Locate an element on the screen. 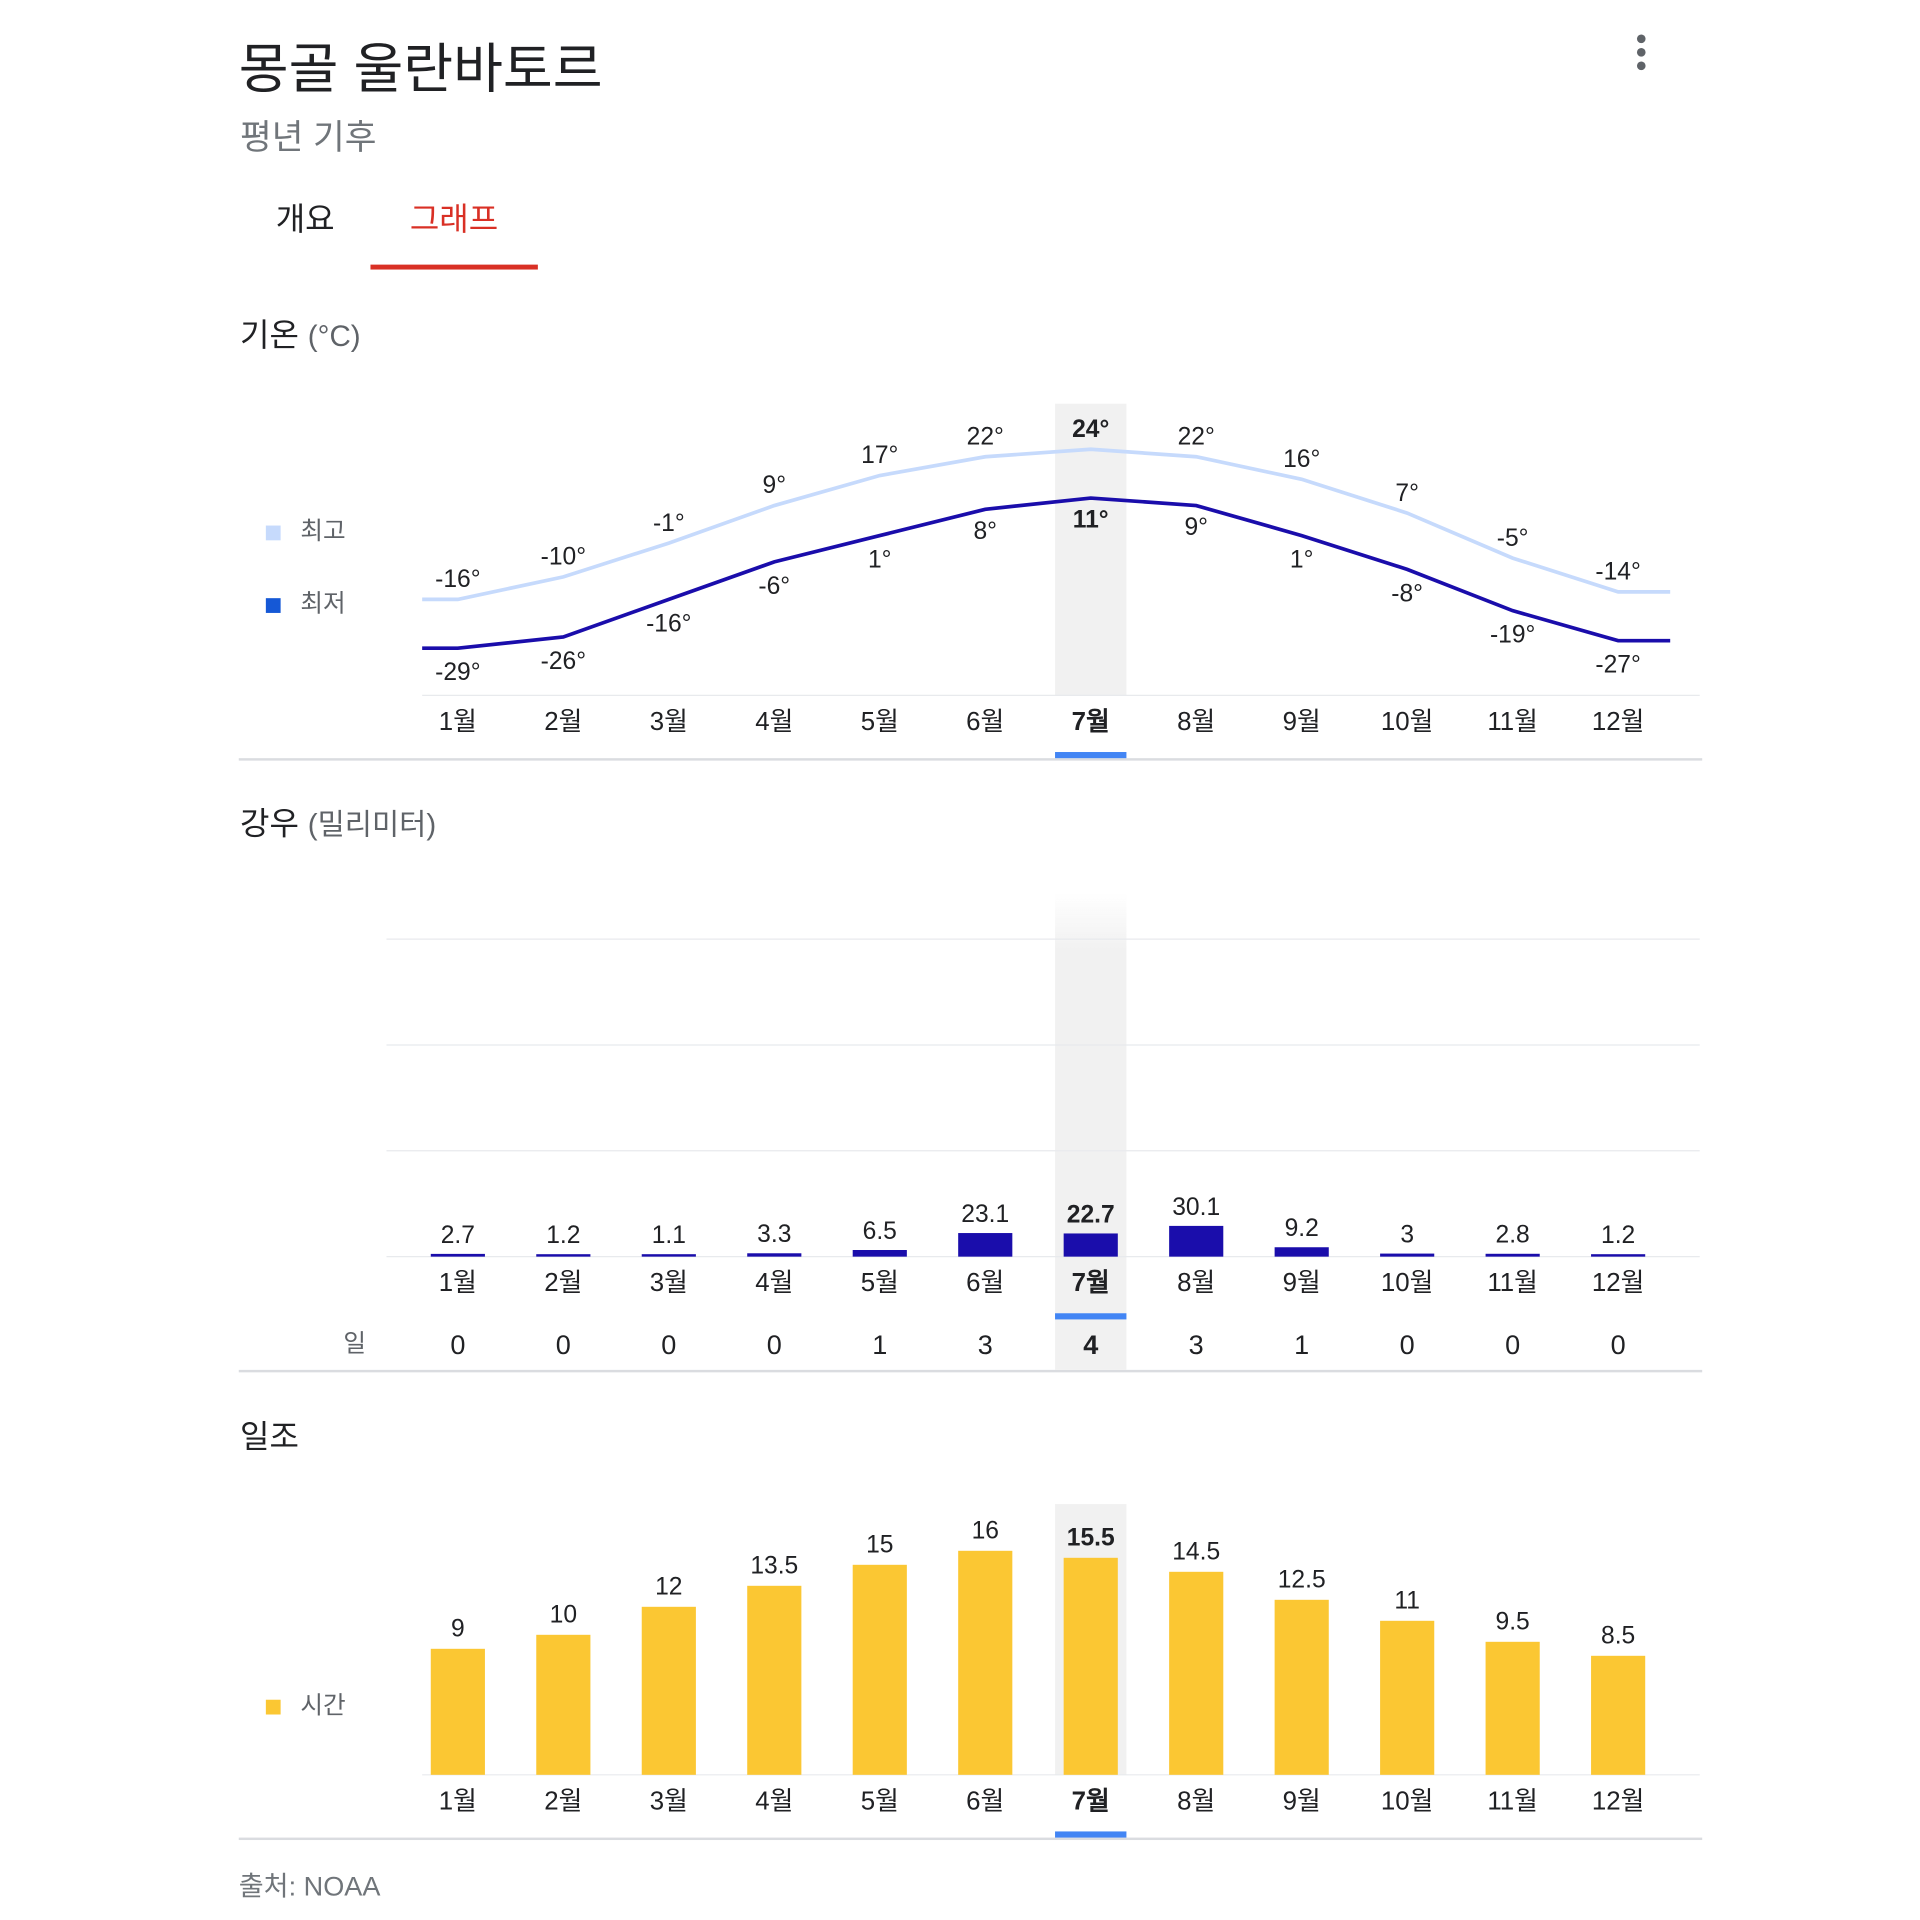 This screenshot has height=1920, width=1920. legend-sunshine: 시간 is located at coordinates (305, 1703).